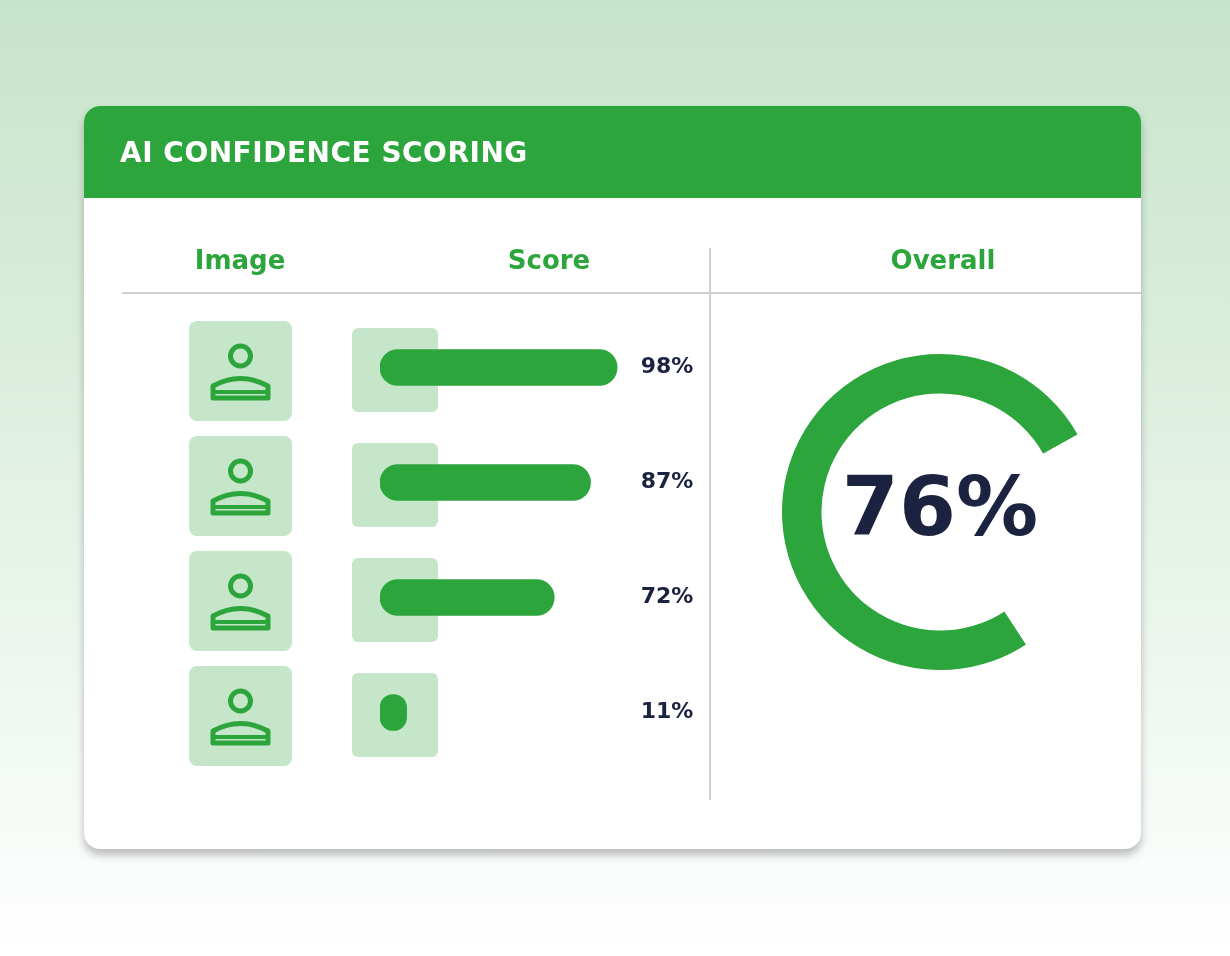 This screenshot has width=1230, height=956. I want to click on chart-title: AI CONFIDENCE SCORING, so click(324, 152).